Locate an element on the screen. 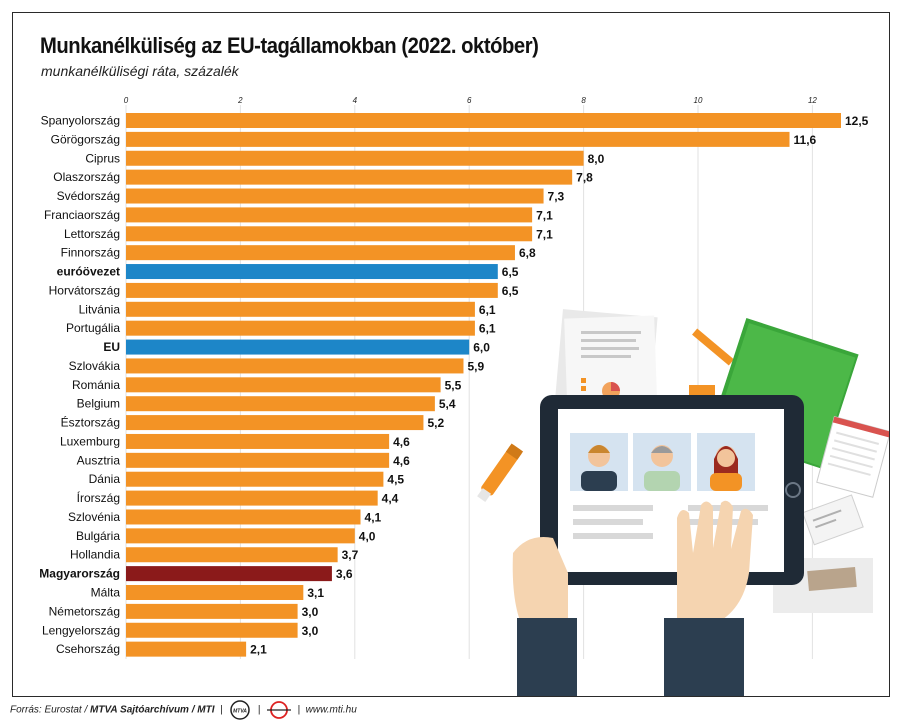 This screenshot has height=727, width=900. value-label: 4,4 is located at coordinates (390, 499).